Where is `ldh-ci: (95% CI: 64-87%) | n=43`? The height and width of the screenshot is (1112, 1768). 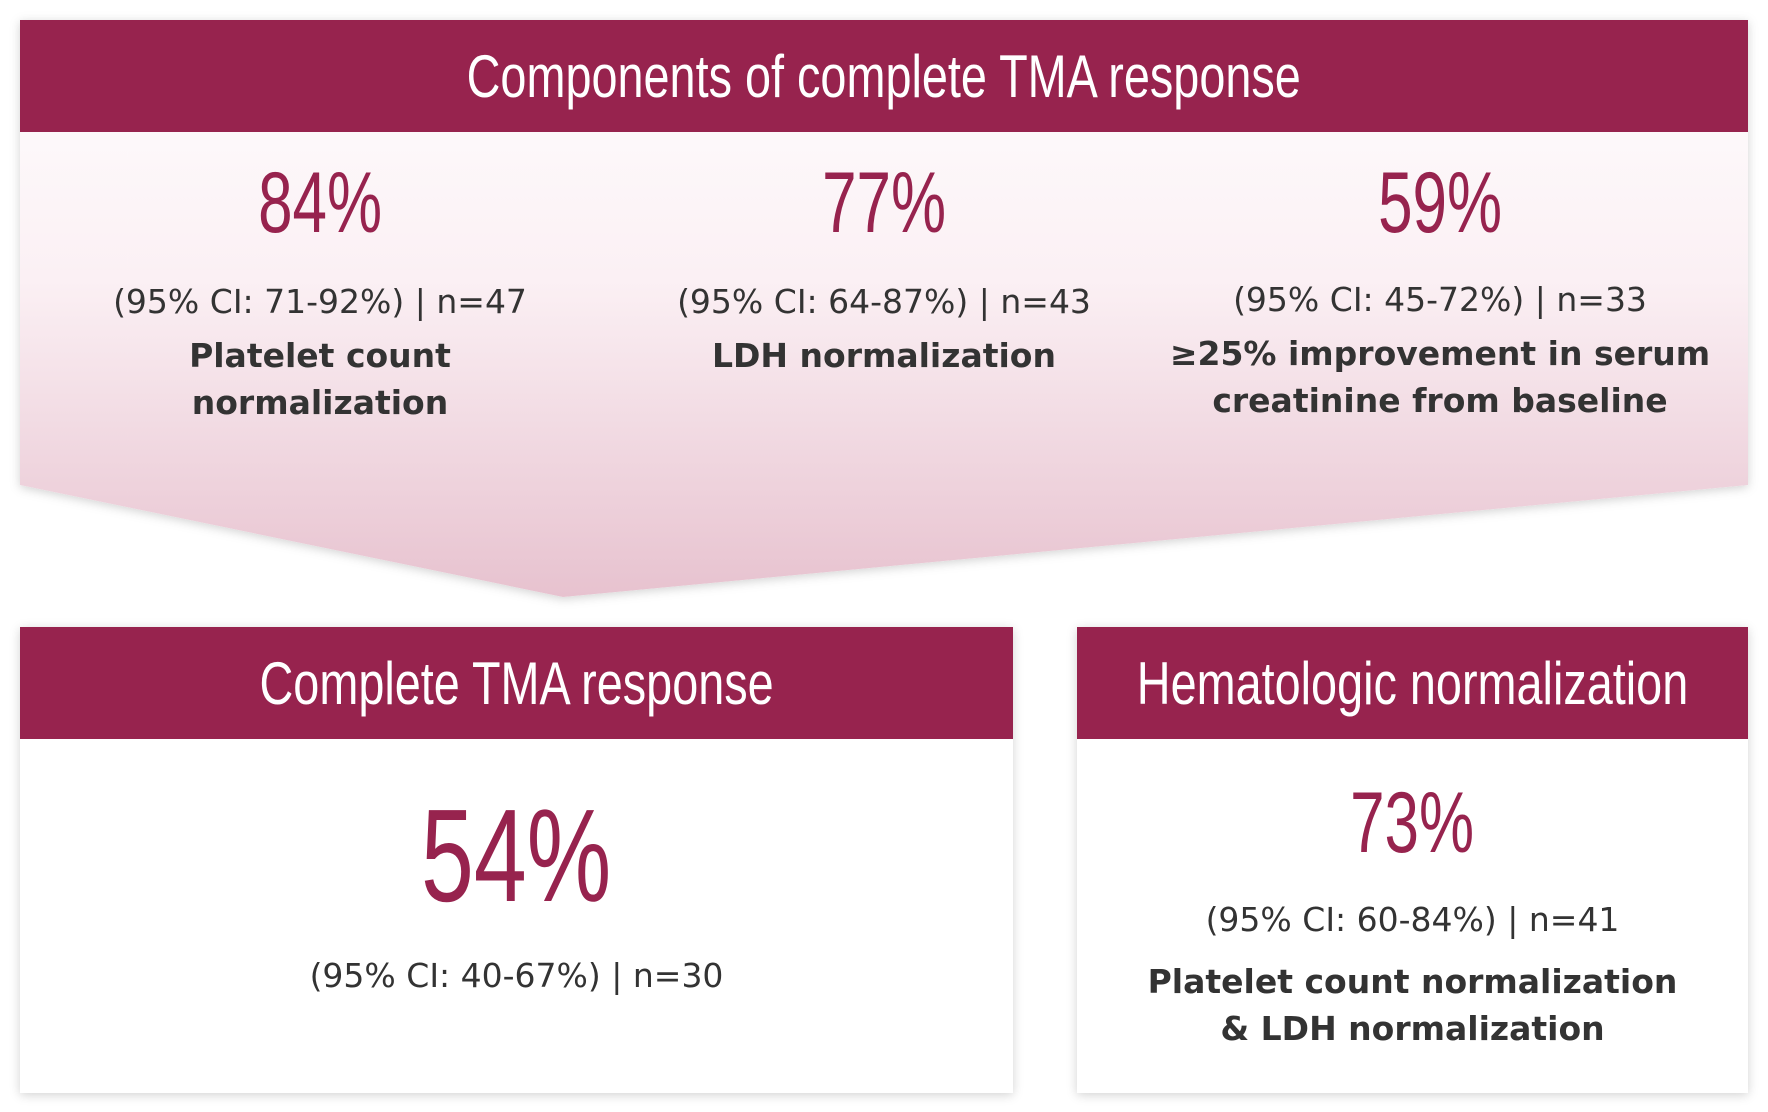
ldh-ci: (95% CI: 64-87%) | n=43 is located at coordinates (884, 301).